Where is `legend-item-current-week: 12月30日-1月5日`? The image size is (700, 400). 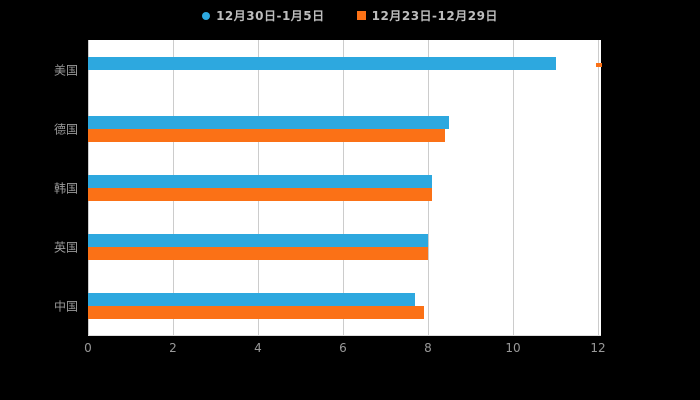 legend-item-current-week: 12月30日-1月5日 is located at coordinates (263, 15).